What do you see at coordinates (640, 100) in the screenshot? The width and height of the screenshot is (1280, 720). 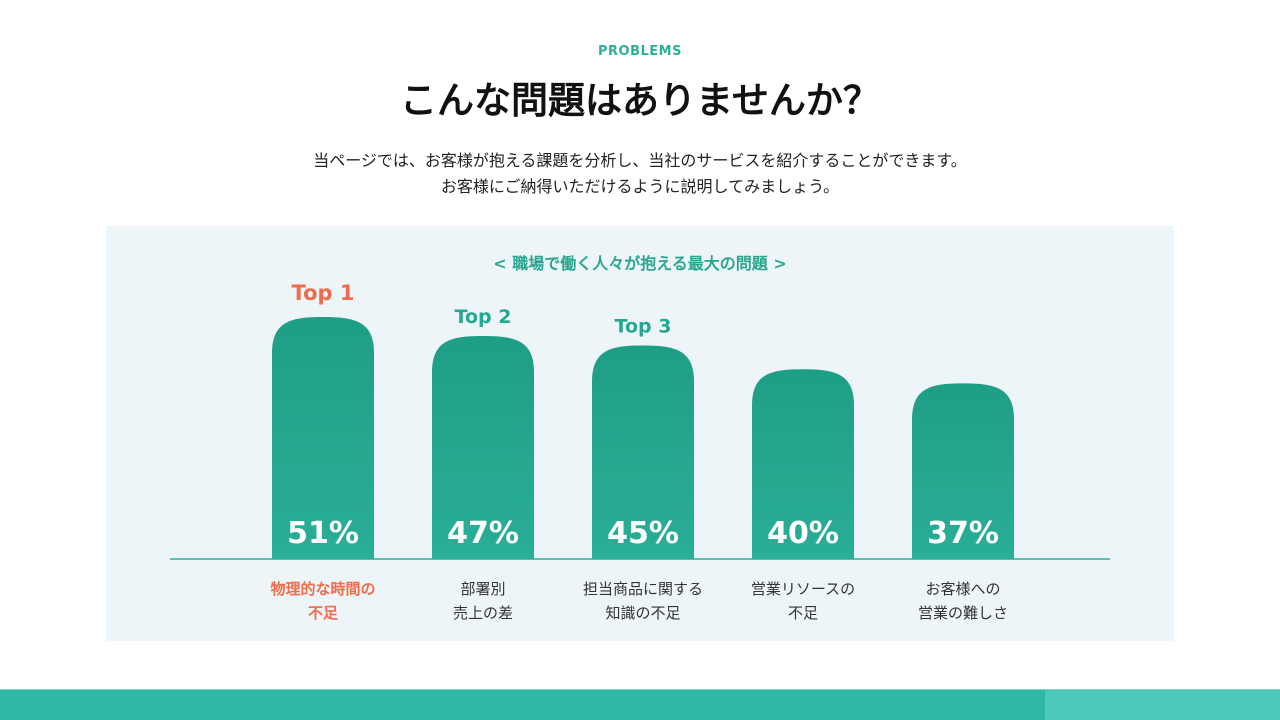 I see `page-title: こんな問題はありませんか？` at bounding box center [640, 100].